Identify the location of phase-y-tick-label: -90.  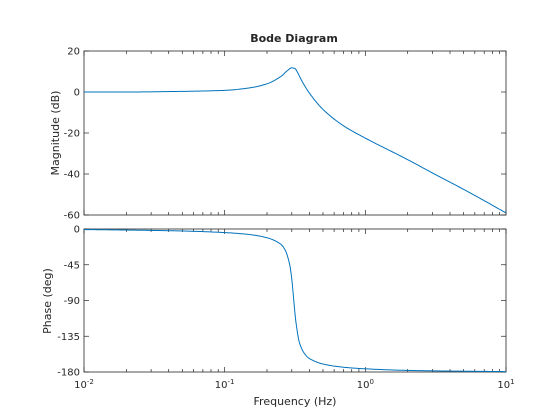
(72, 301).